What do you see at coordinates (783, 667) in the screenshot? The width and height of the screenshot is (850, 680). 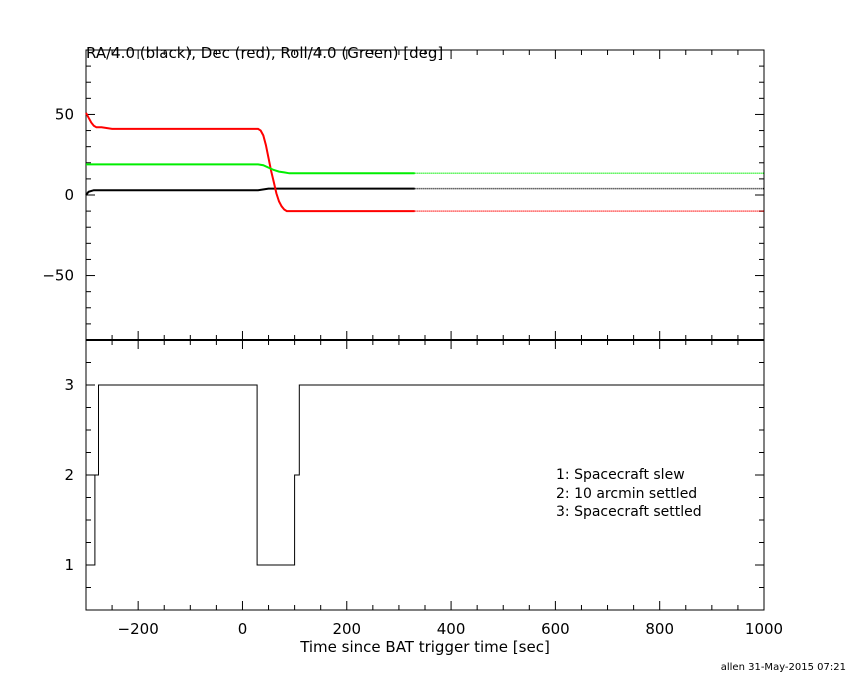 I see `footer-credit: allen 31-May-2015 07:21` at bounding box center [783, 667].